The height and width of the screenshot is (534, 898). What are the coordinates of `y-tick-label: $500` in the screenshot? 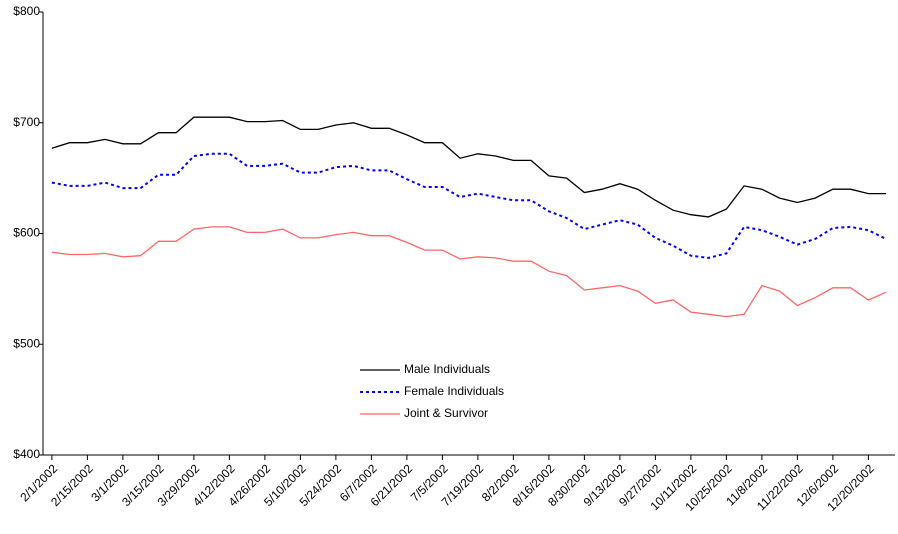 It's located at (26, 343).